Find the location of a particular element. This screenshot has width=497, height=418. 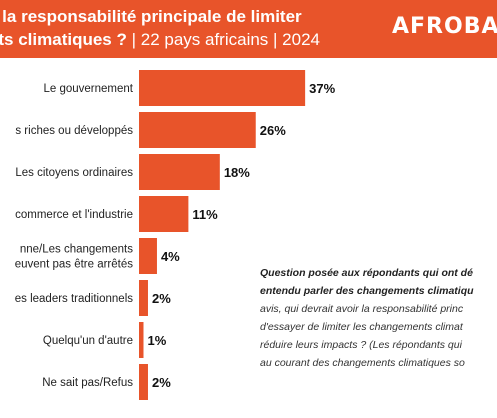

chart-subtitle: | 22 pays africains | 2024 is located at coordinates (223, 39).